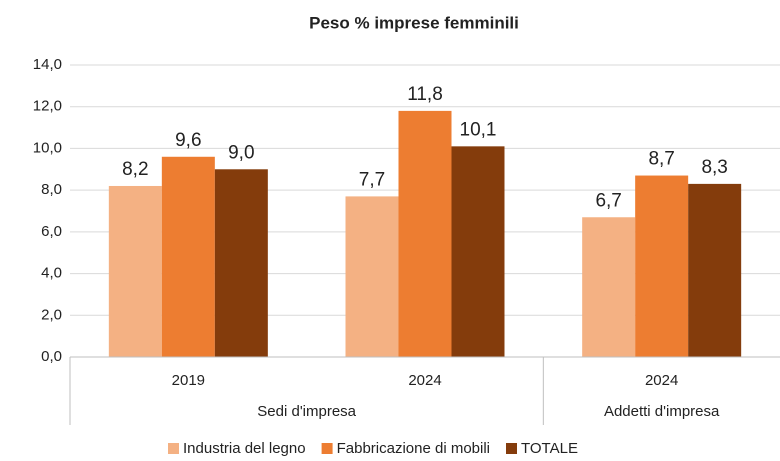 The height and width of the screenshot is (461, 780). Describe the element at coordinates (135, 169) in the screenshot. I see `value-label: 8,2` at that location.